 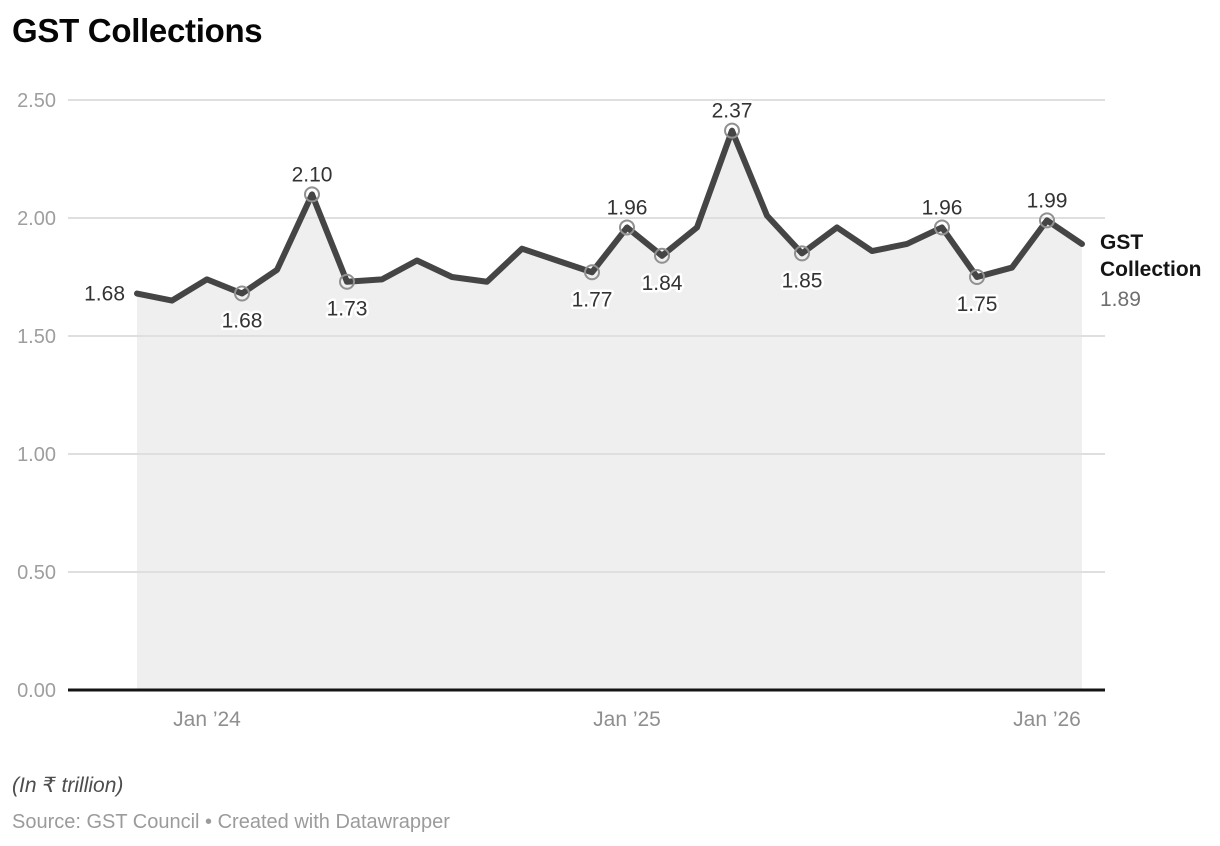 I want to click on data-point-label: 1.85, so click(x=802, y=280).